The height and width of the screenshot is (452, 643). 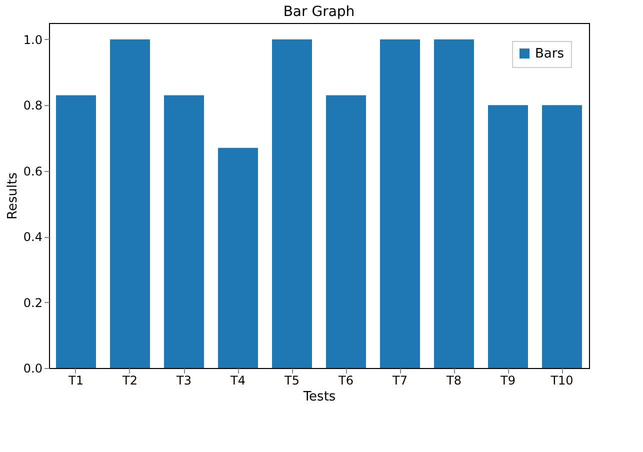 What do you see at coordinates (562, 381) in the screenshot?
I see `x-tick-label: T10` at bounding box center [562, 381].